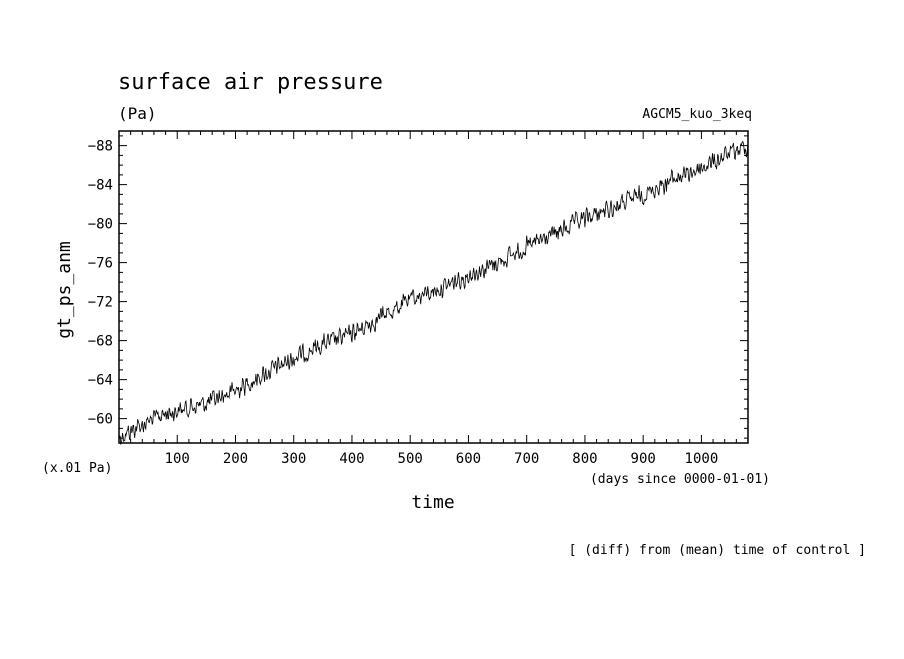  Describe the element at coordinates (702, 459) in the screenshot. I see `x-tick-label: 1000` at that location.